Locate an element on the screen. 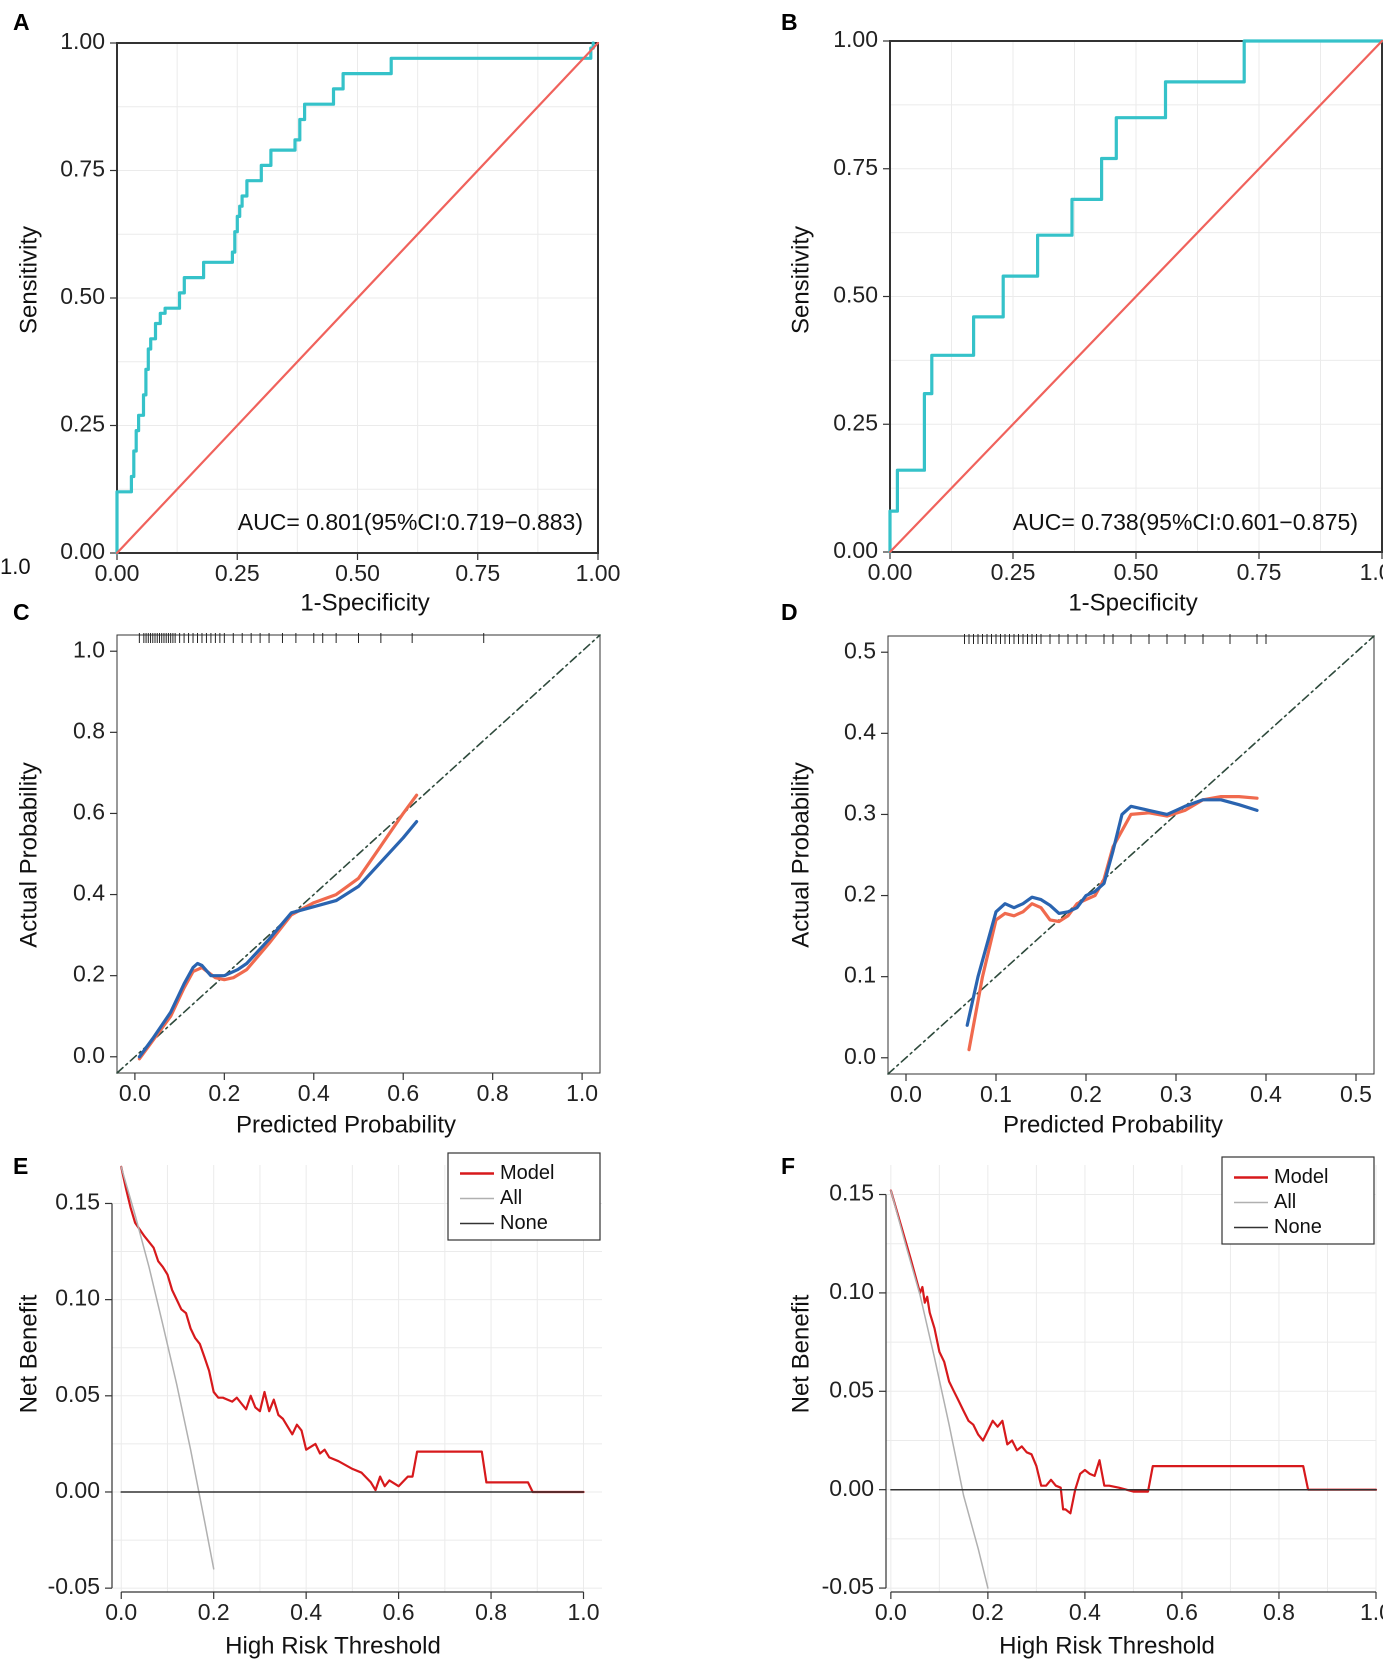 This screenshot has height=1659, width=1383. series-apparent-d is located at coordinates (1113, 923).